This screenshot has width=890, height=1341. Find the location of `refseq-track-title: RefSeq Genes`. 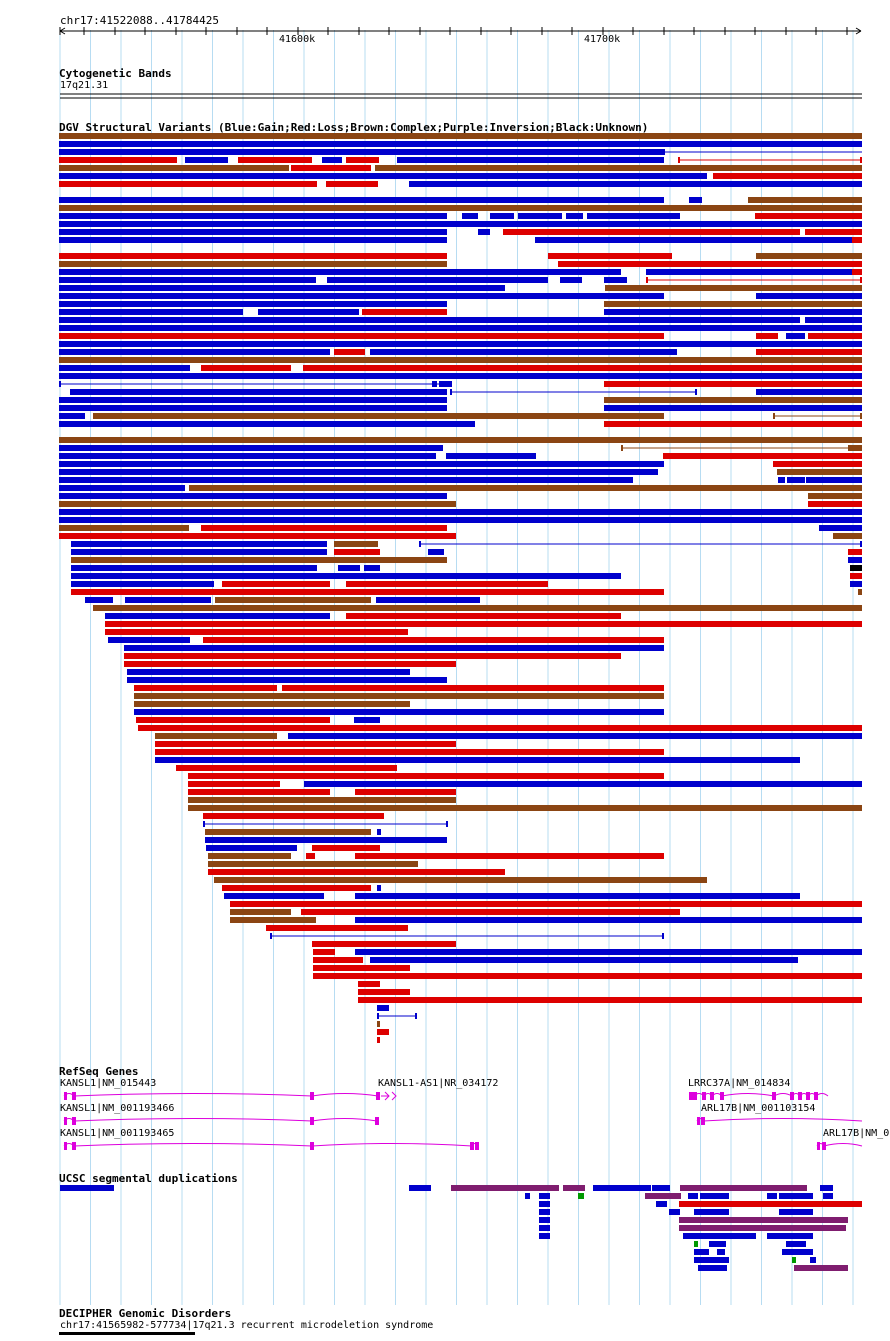

refseq-track-title: RefSeq Genes is located at coordinates (99, 1071).